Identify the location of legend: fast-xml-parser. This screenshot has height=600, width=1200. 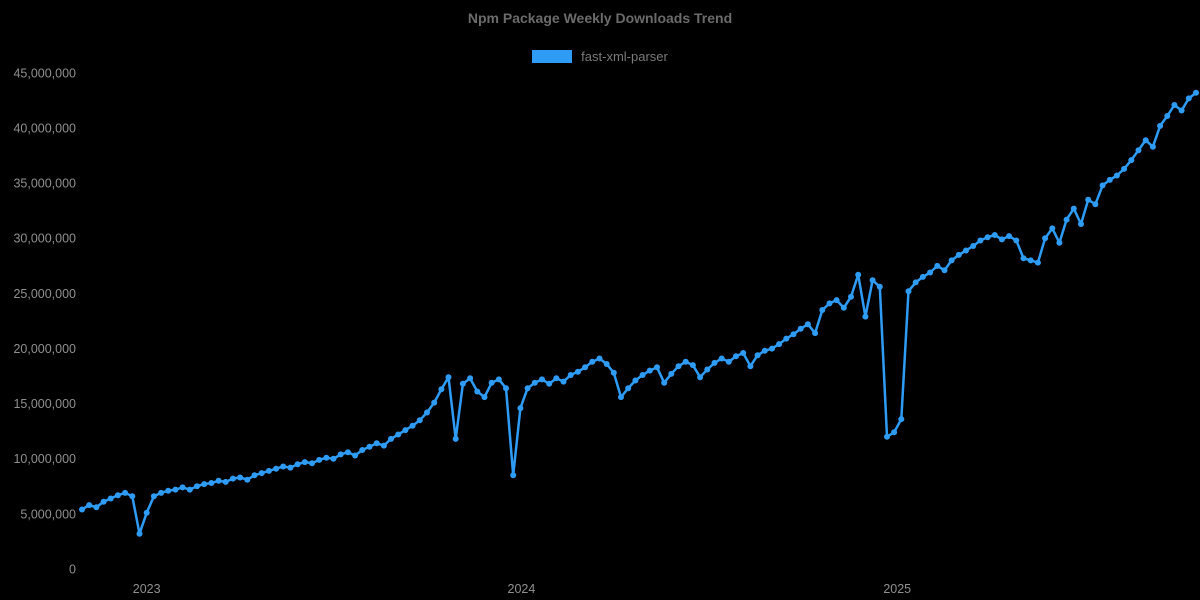
(600, 56).